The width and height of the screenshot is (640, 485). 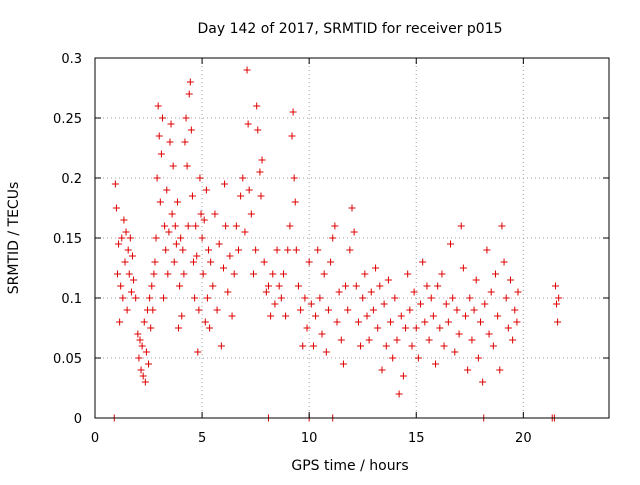 I want to click on y-axis-title: SRMTID / TECUs, so click(x=14, y=238).